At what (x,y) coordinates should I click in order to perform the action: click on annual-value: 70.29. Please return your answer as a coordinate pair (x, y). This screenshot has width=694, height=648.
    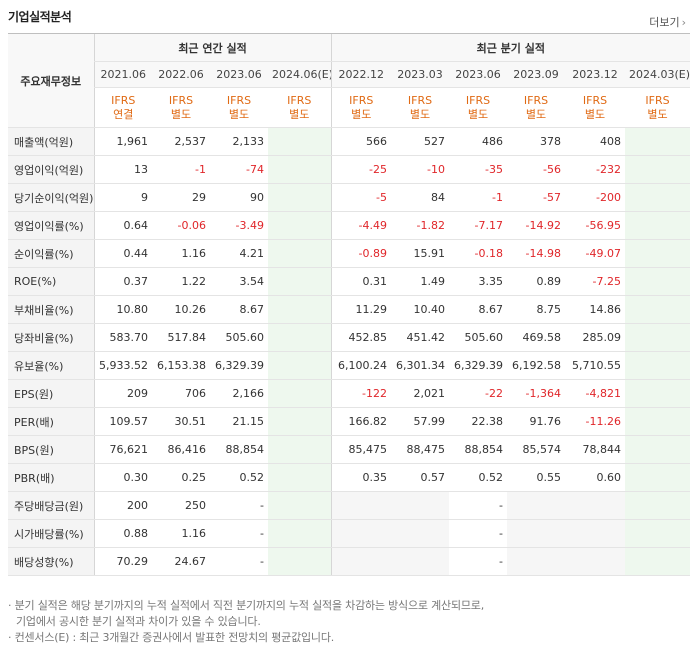
    Looking at the image, I should click on (122, 561).